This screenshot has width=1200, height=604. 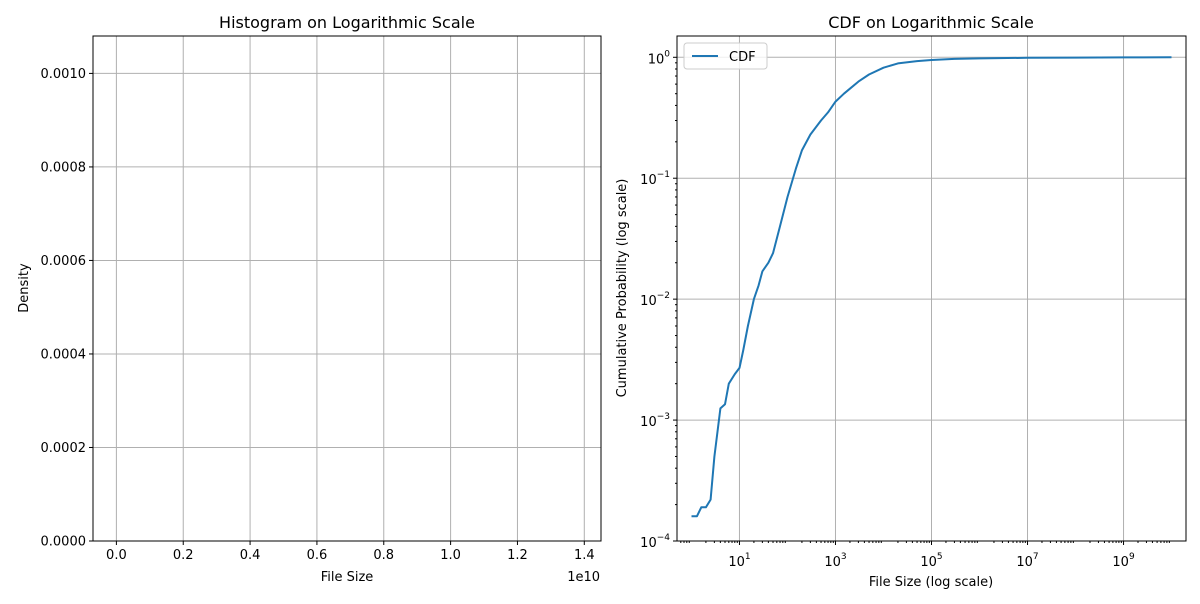 What do you see at coordinates (655, 179) in the screenshot?
I see `cdf-y-tick-label: 10⁻¹` at bounding box center [655, 179].